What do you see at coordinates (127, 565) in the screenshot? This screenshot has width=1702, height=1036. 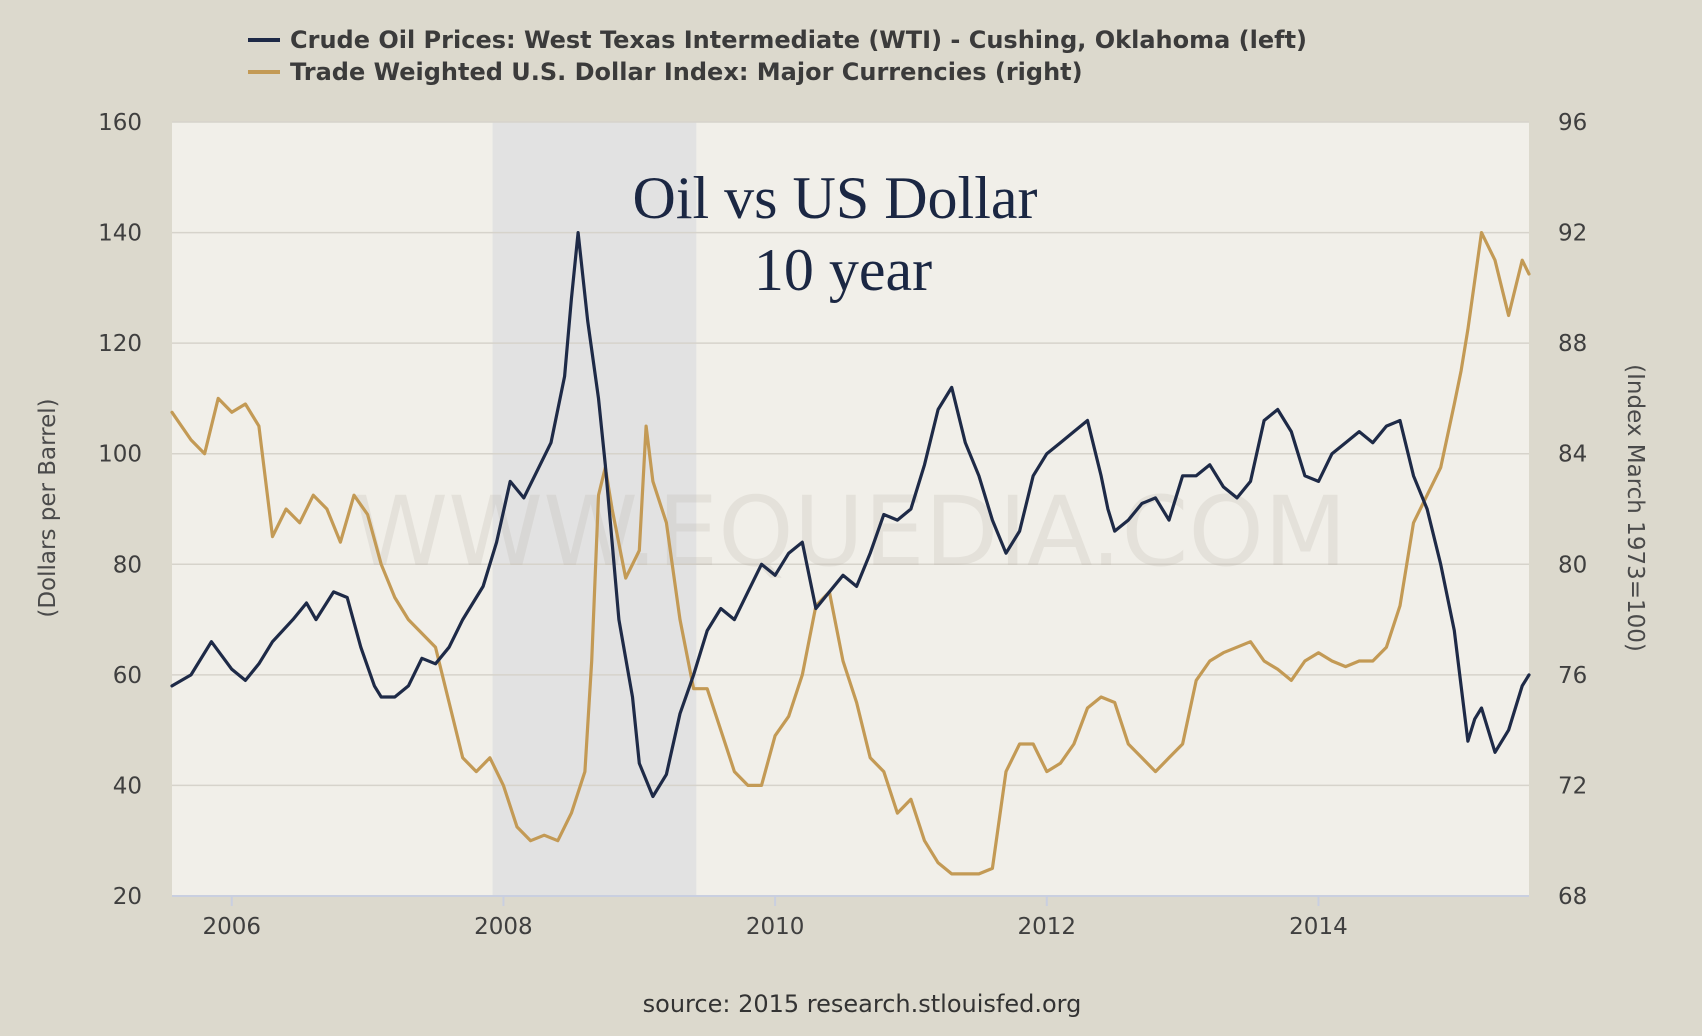 I see `y-left-tick-label: 80` at bounding box center [127, 565].